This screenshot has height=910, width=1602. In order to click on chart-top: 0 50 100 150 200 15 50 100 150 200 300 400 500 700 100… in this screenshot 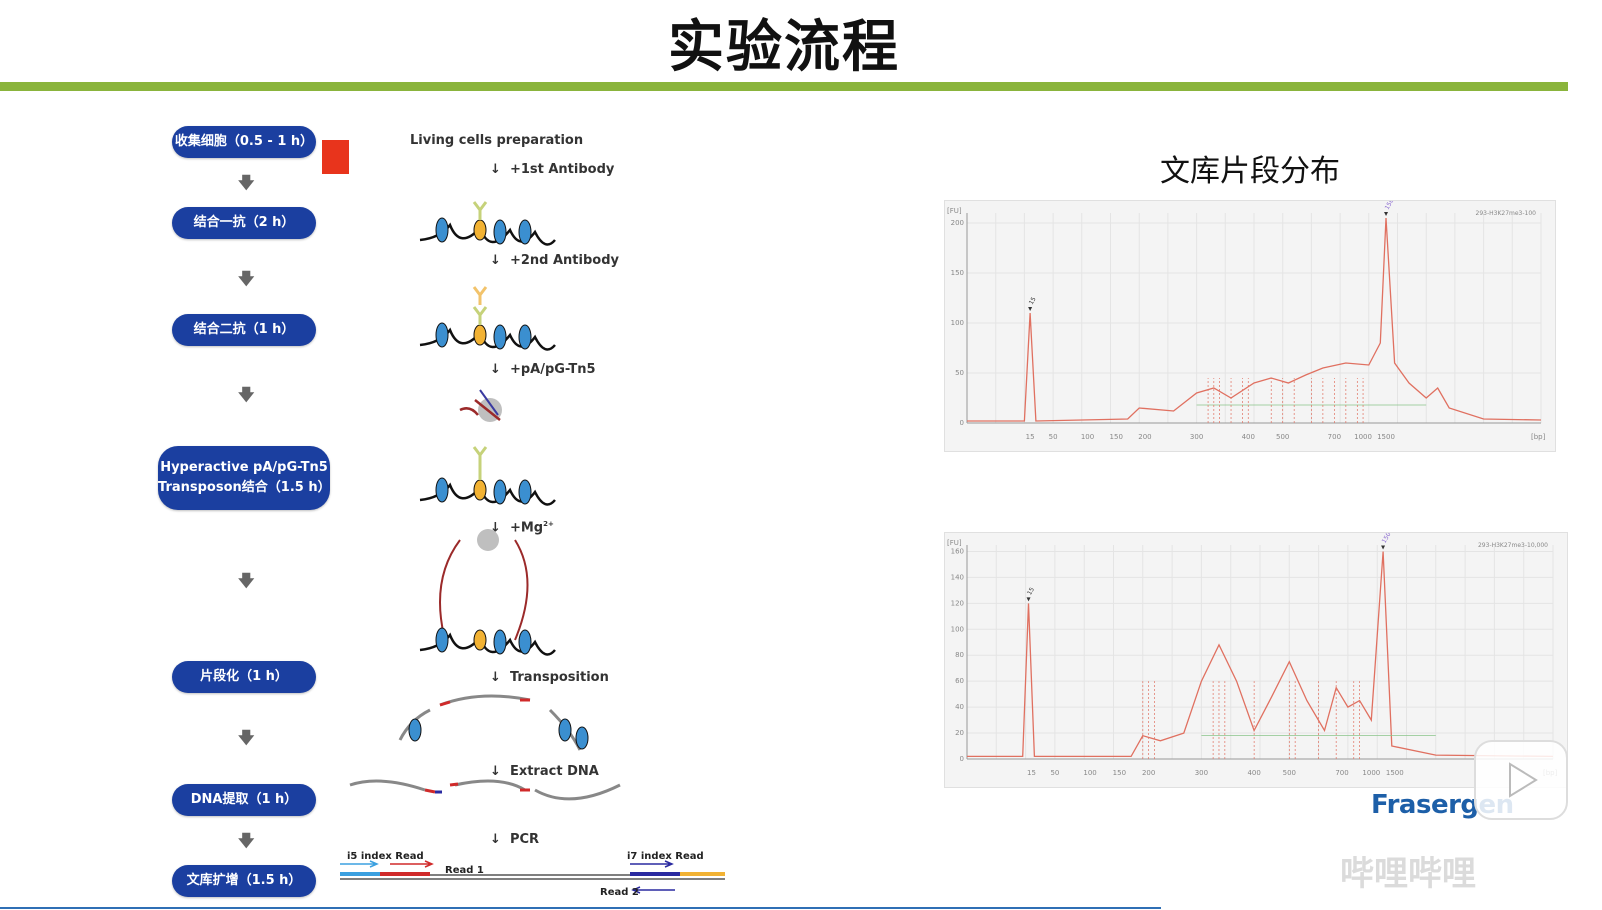, I will do `click(1250, 323)`.